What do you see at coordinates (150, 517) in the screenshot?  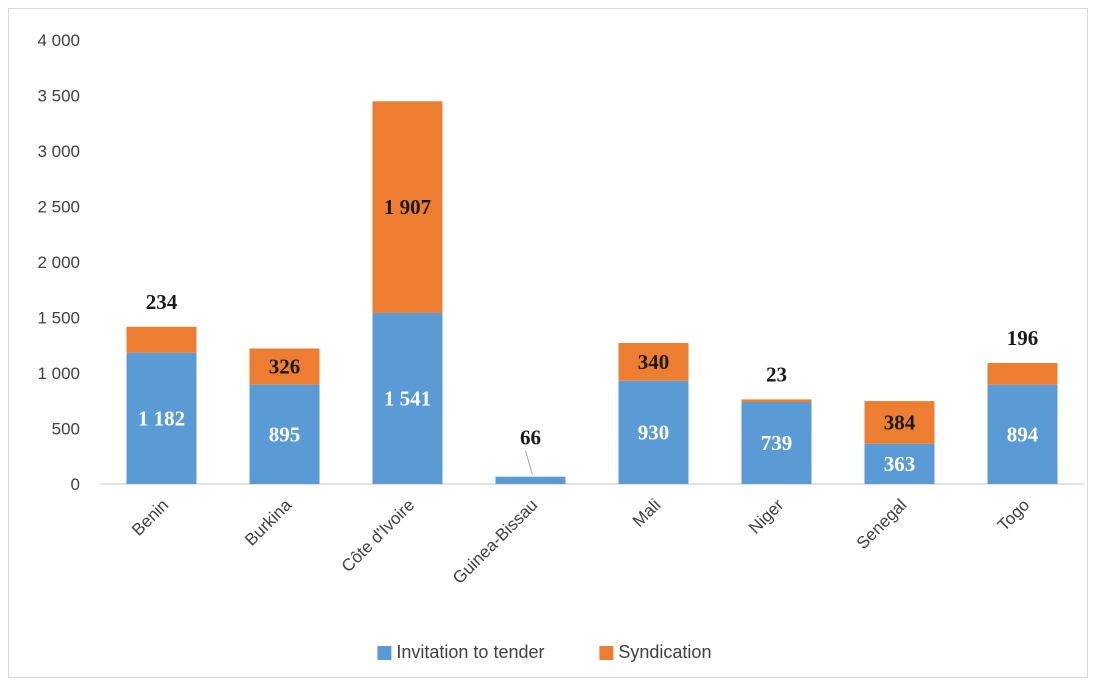 I see `x-tick-label-benin: Benin` at bounding box center [150, 517].